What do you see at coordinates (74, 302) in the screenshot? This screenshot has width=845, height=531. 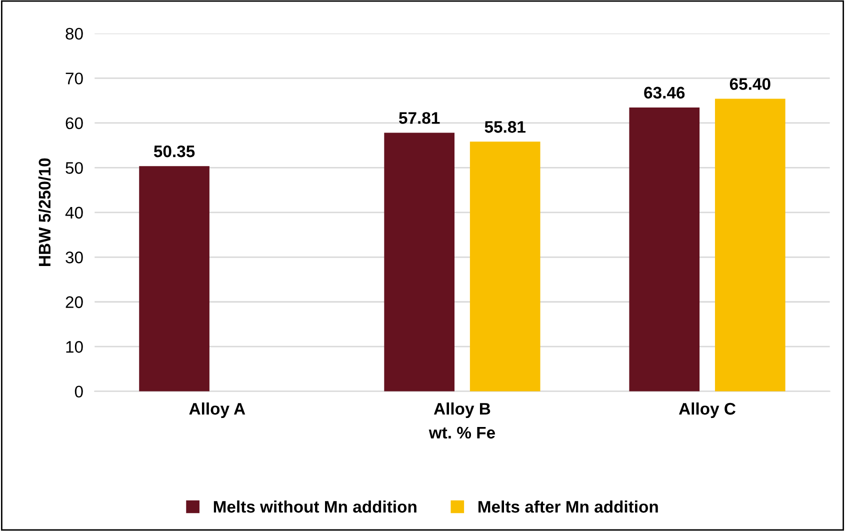 I see `y-tick-label: 20` at bounding box center [74, 302].